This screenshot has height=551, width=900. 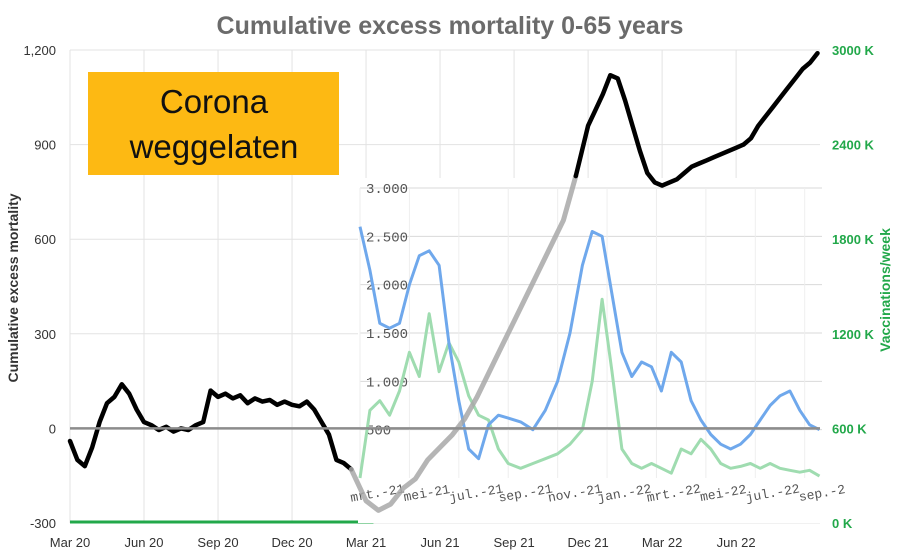 What do you see at coordinates (70, 542) in the screenshot?
I see `bottom-tick-label: Mar 20` at bounding box center [70, 542].